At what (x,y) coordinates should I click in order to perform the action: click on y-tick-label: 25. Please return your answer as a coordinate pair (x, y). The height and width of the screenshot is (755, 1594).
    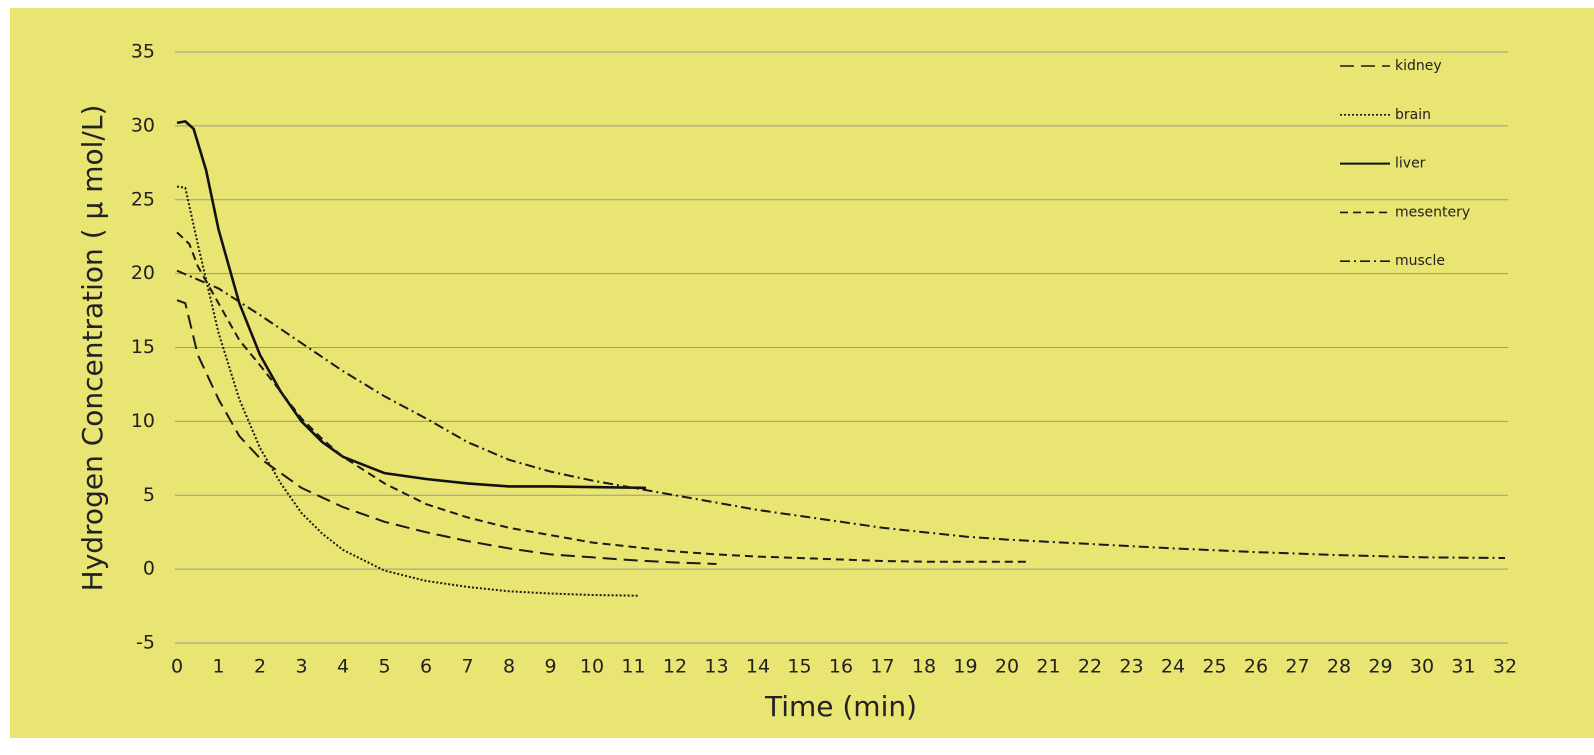
    Looking at the image, I should click on (143, 199).